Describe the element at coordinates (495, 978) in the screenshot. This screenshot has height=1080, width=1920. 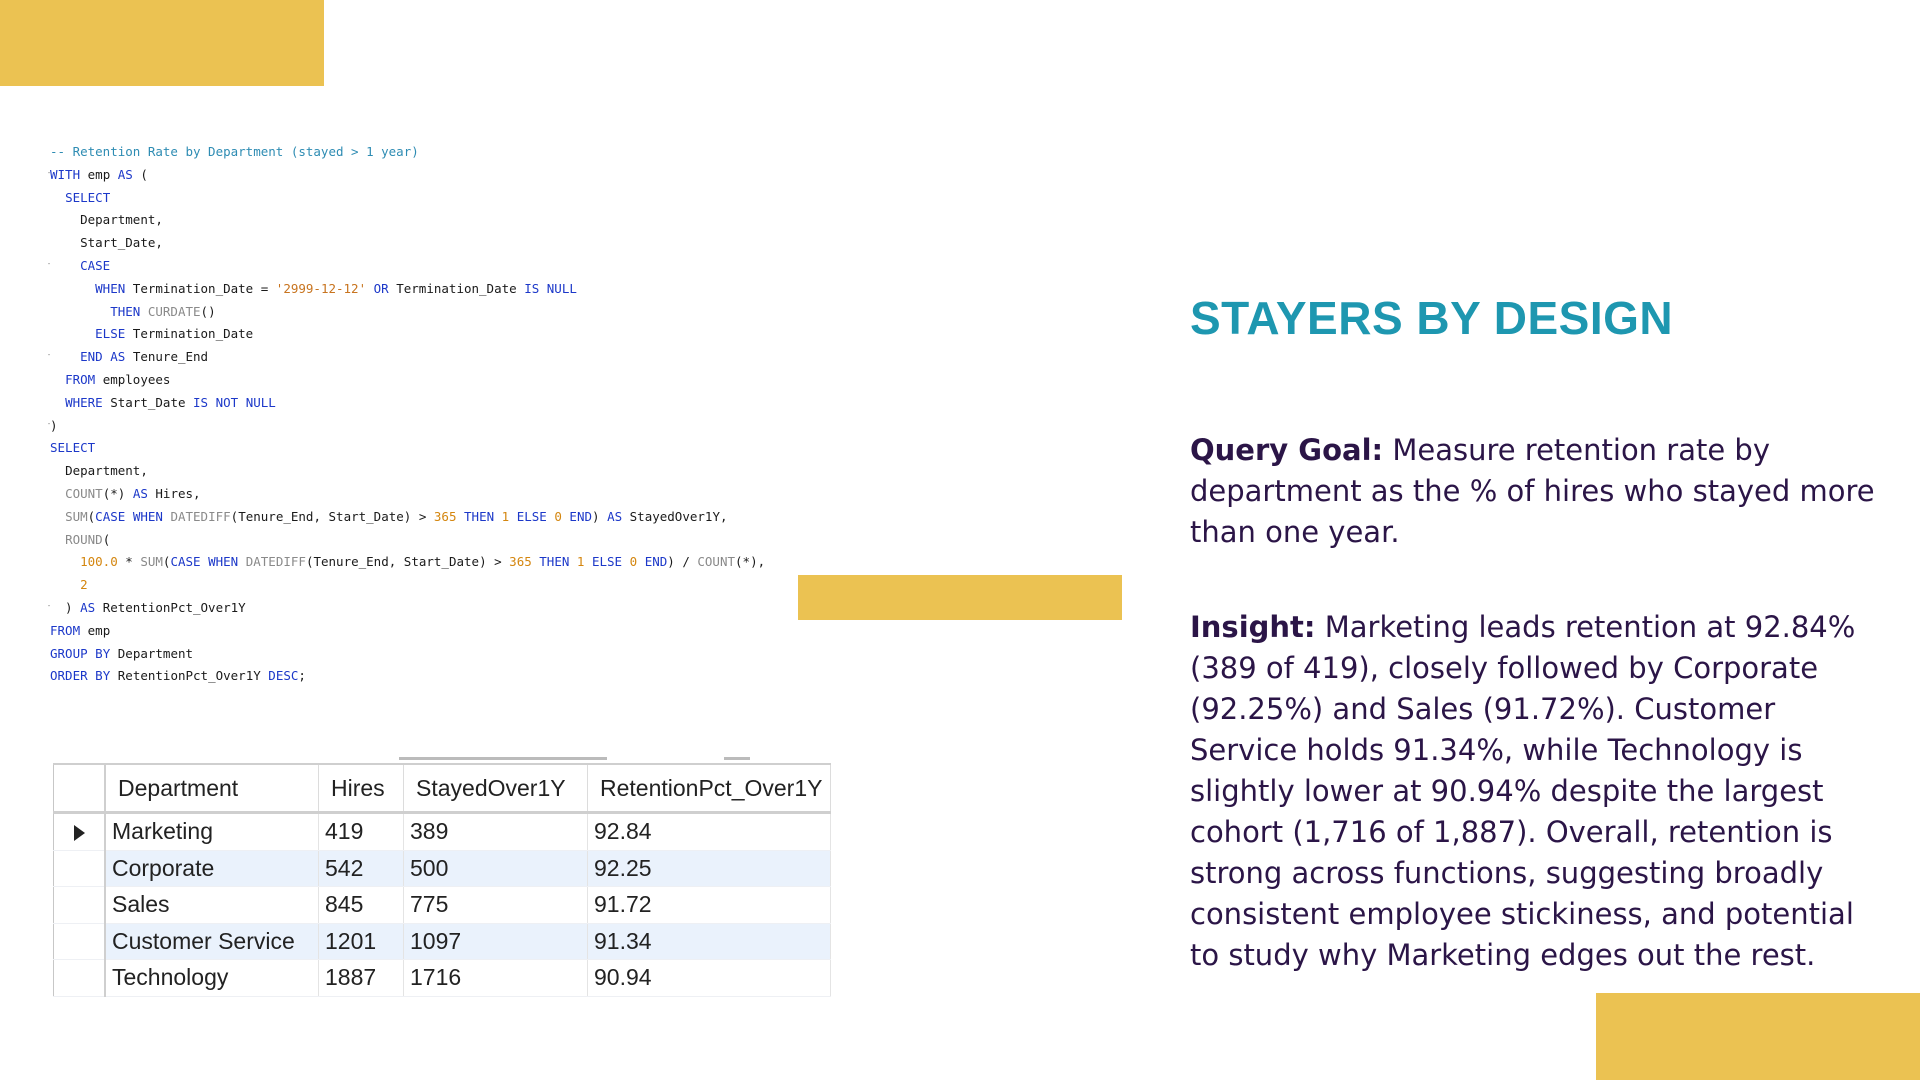
I see `cell-stayed: 1716` at that location.